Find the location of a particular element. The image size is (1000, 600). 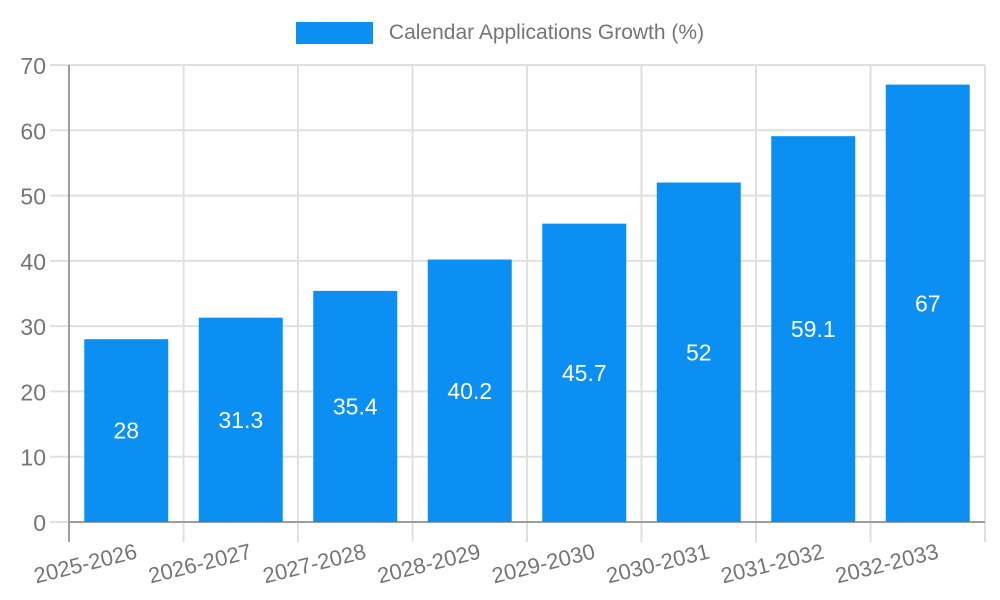

x-axis-tick-label: 2025-2026 is located at coordinates (85, 564).